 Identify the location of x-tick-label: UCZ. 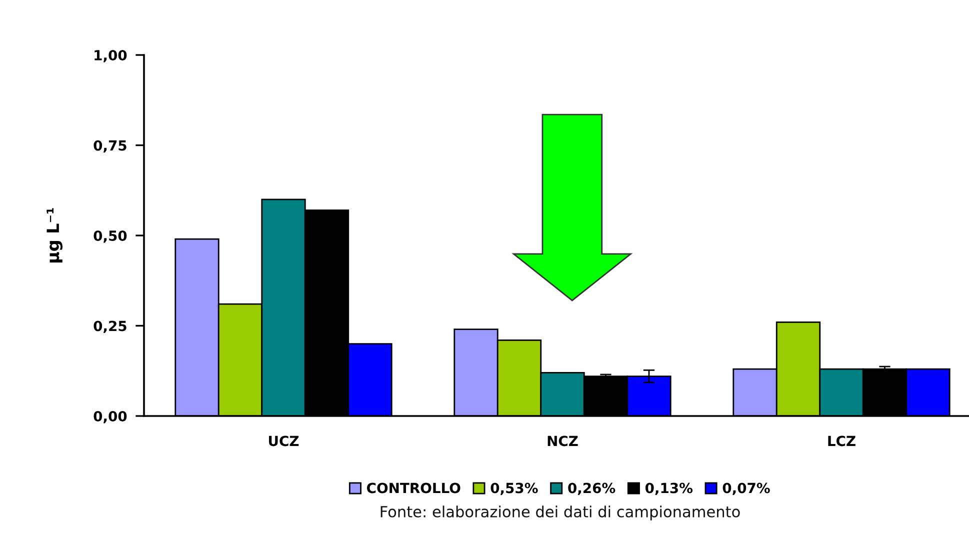
(284, 441).